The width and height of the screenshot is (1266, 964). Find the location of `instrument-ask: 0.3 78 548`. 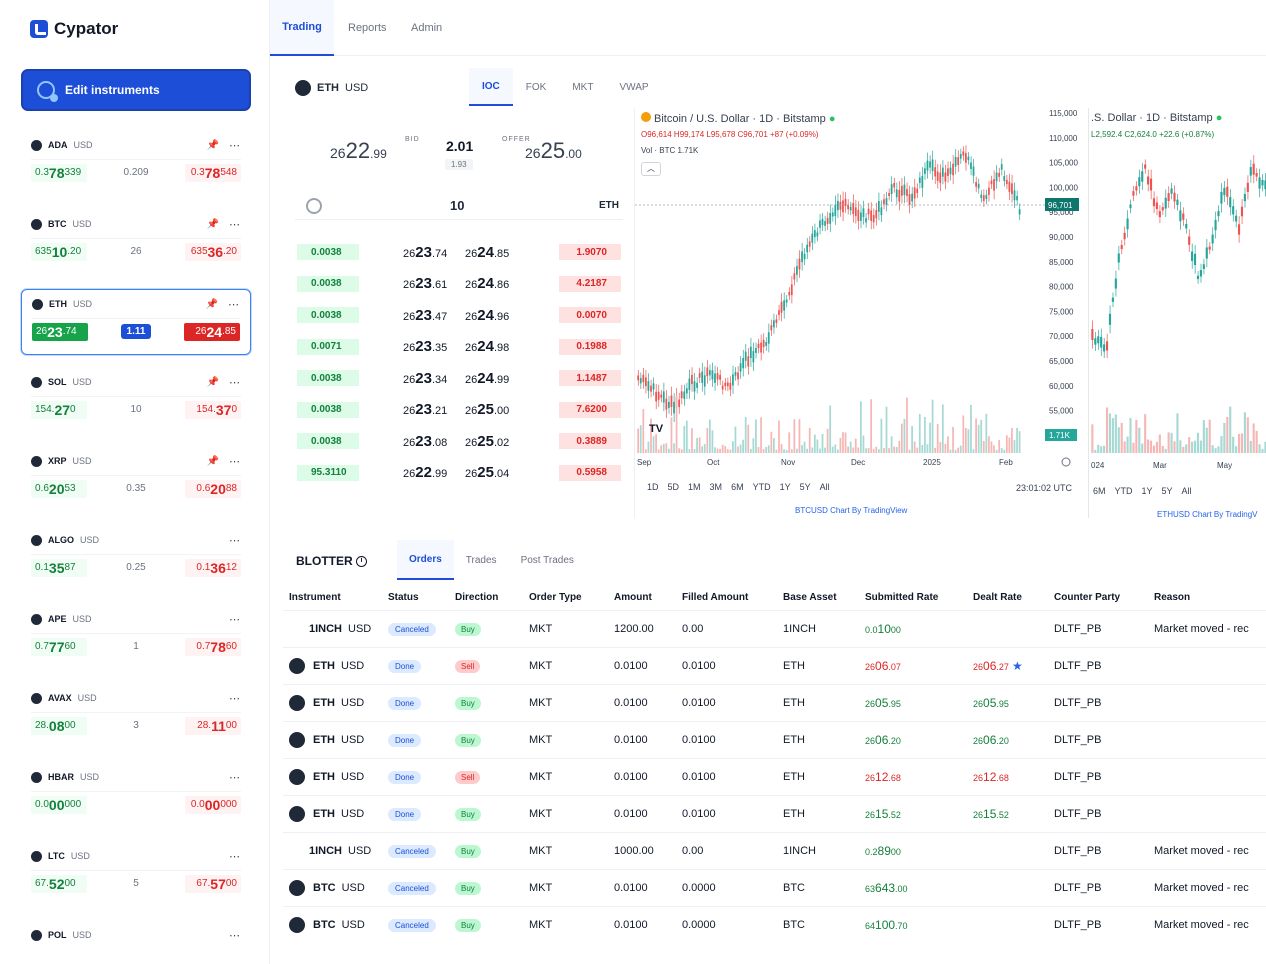

instrument-ask: 0.3 78 548 is located at coordinates (213, 172).